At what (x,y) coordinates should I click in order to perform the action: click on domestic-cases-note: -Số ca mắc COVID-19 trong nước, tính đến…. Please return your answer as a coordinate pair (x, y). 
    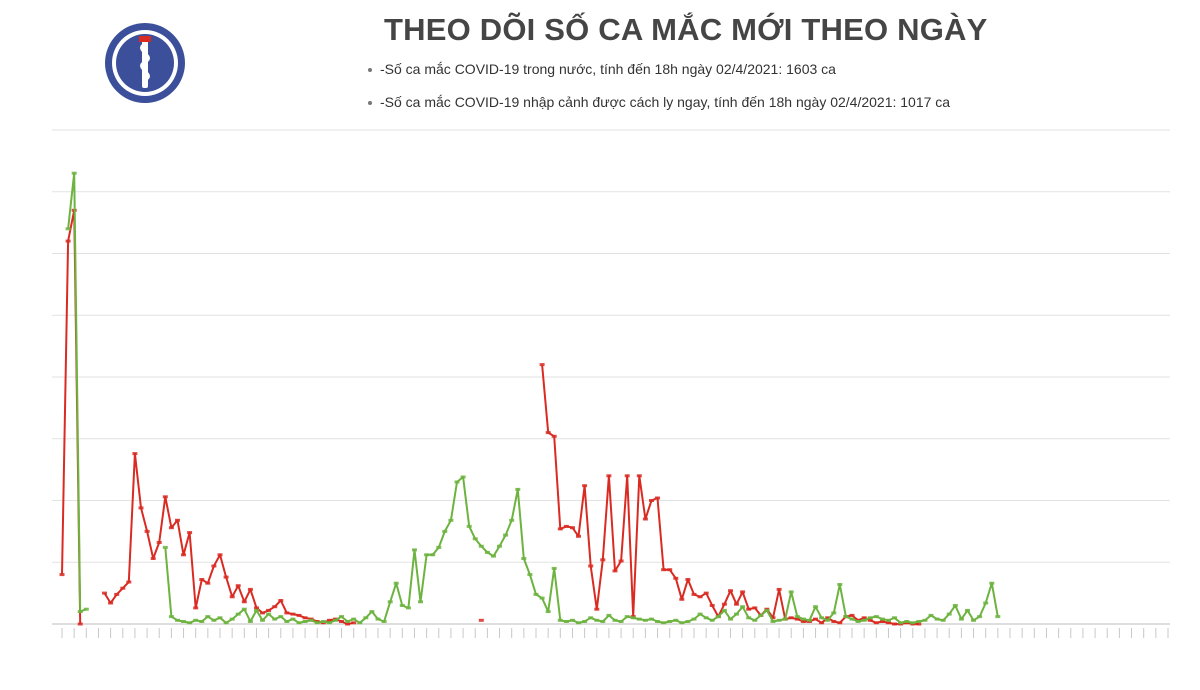
    Looking at the image, I should click on (602, 69).